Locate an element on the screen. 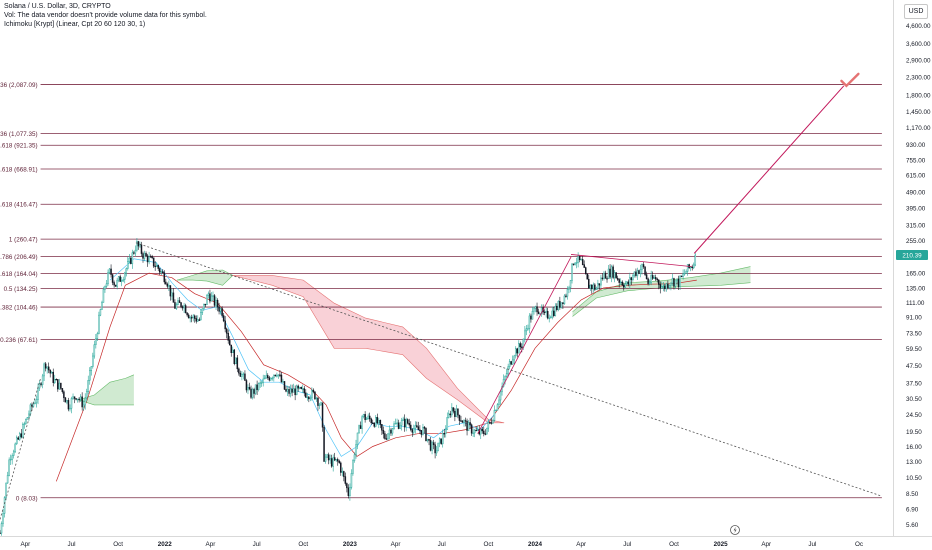 Image resolution: width=932 pixels, height=550 pixels. price-tick-label: 135.00 is located at coordinates (916, 288).